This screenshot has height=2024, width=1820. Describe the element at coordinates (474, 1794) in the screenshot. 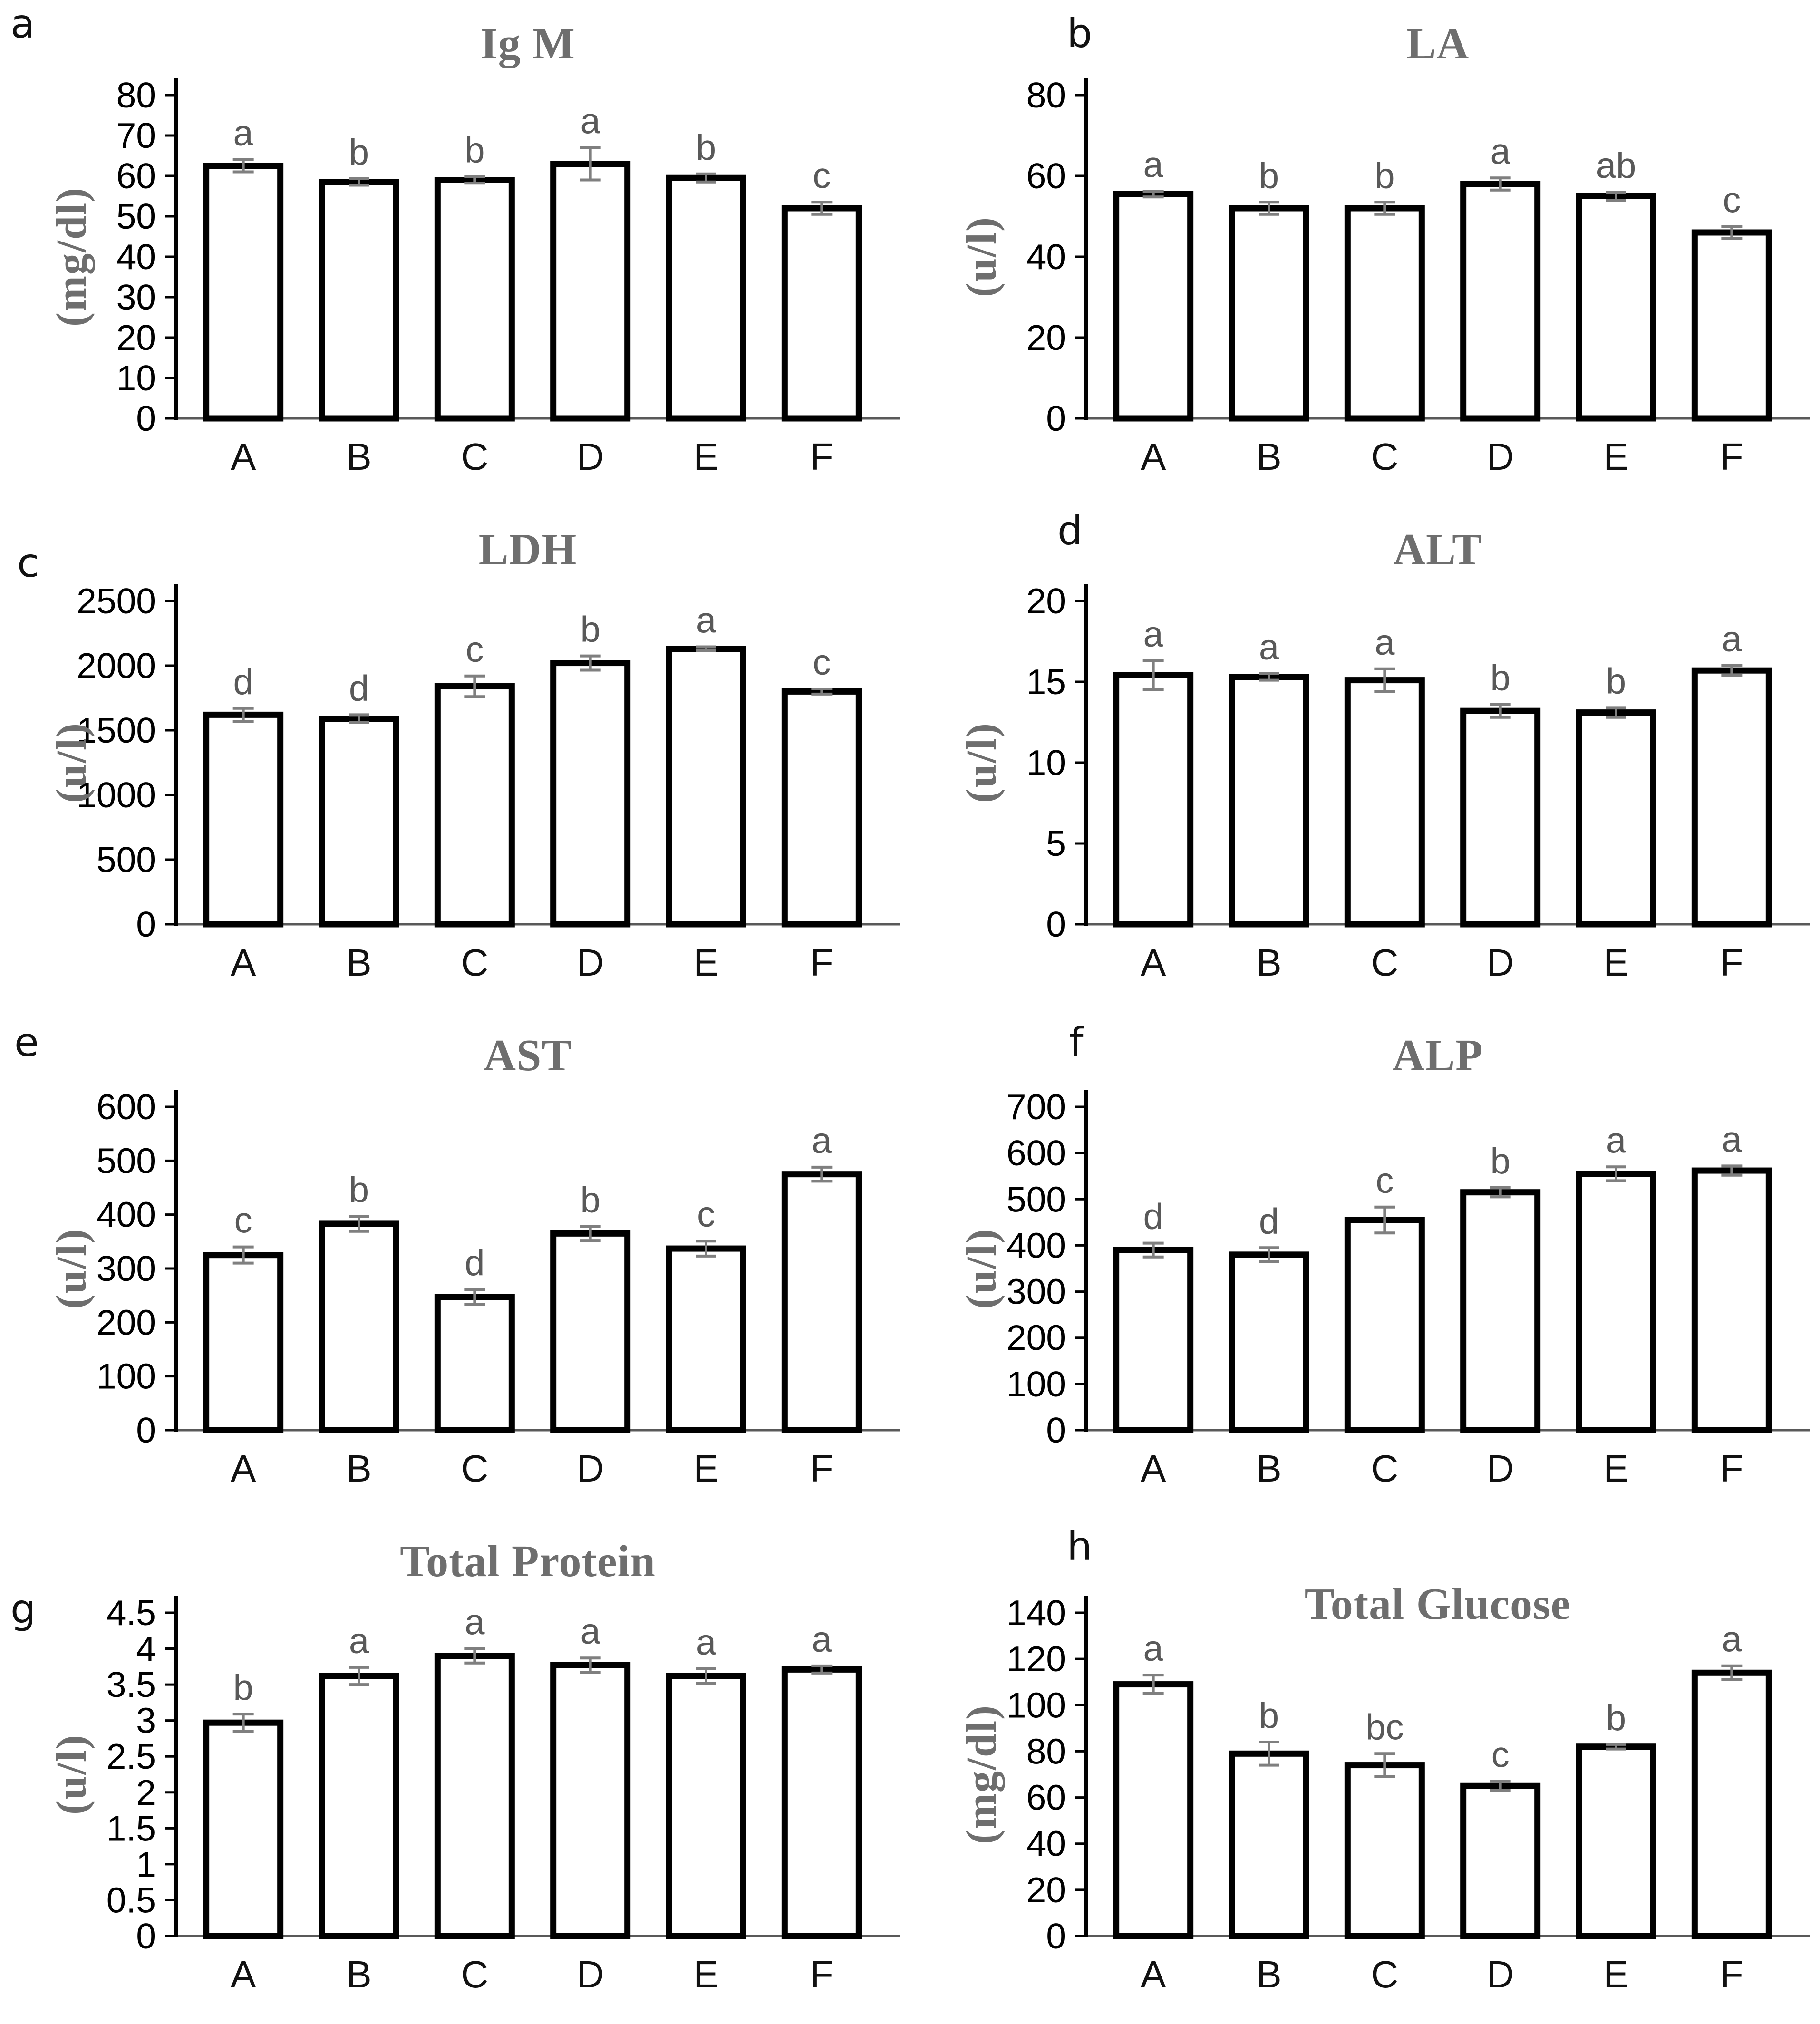

I see `bar-chart-total-protein: 00.511.522.533.544.5 (u/l) b Aa Ba Ca Da Ea F` at that location.